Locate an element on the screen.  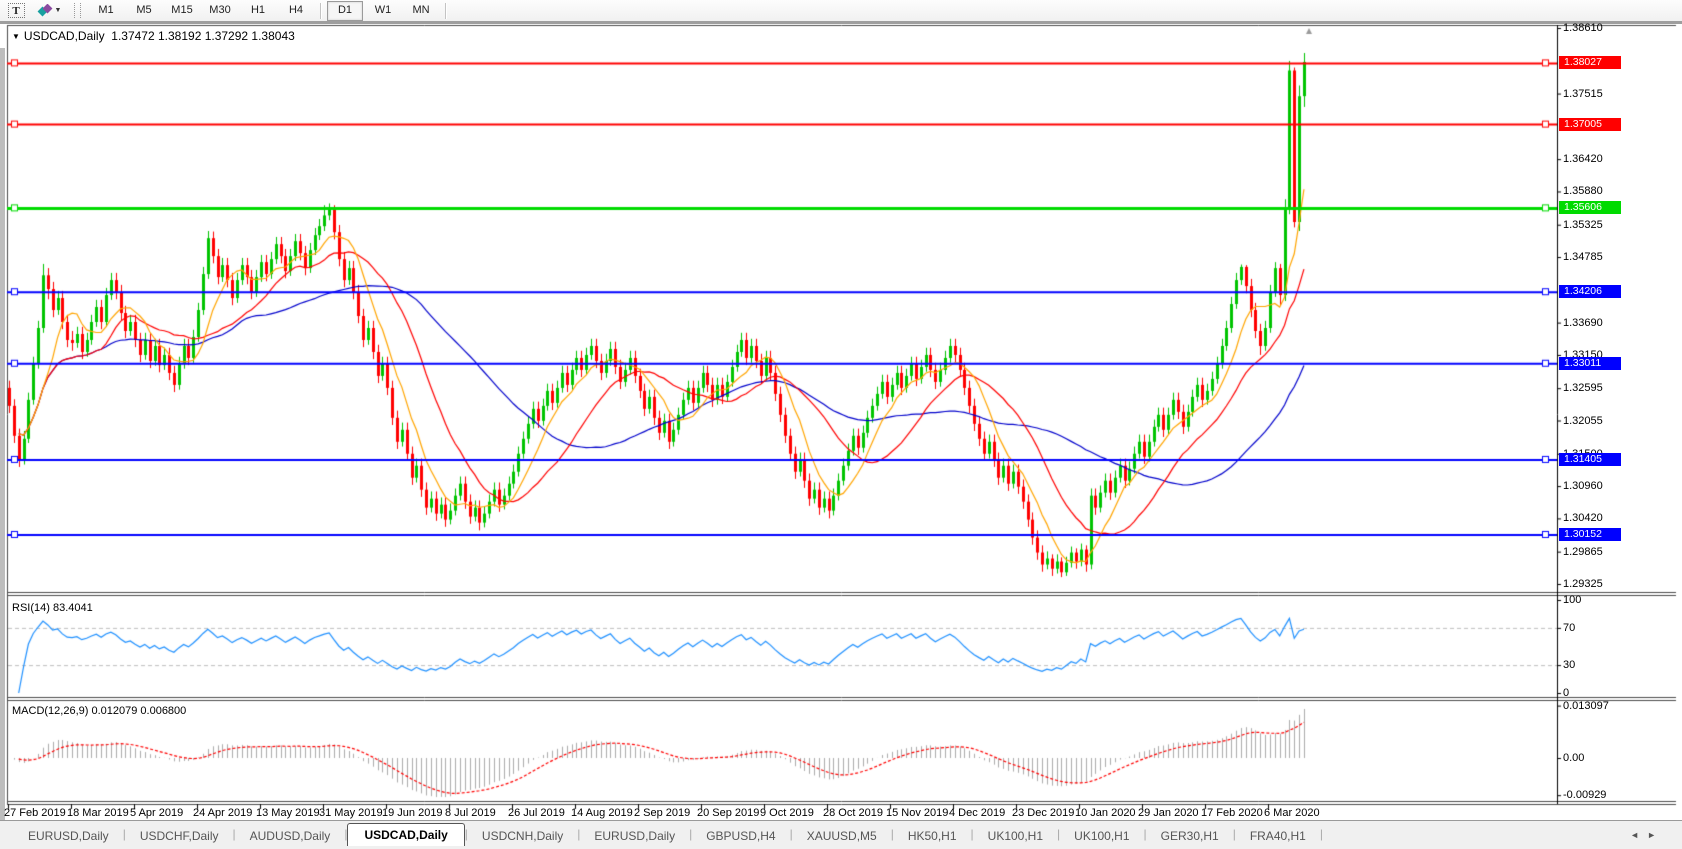
price-axis-tick-label: 1.36420 is located at coordinates (1583, 159).